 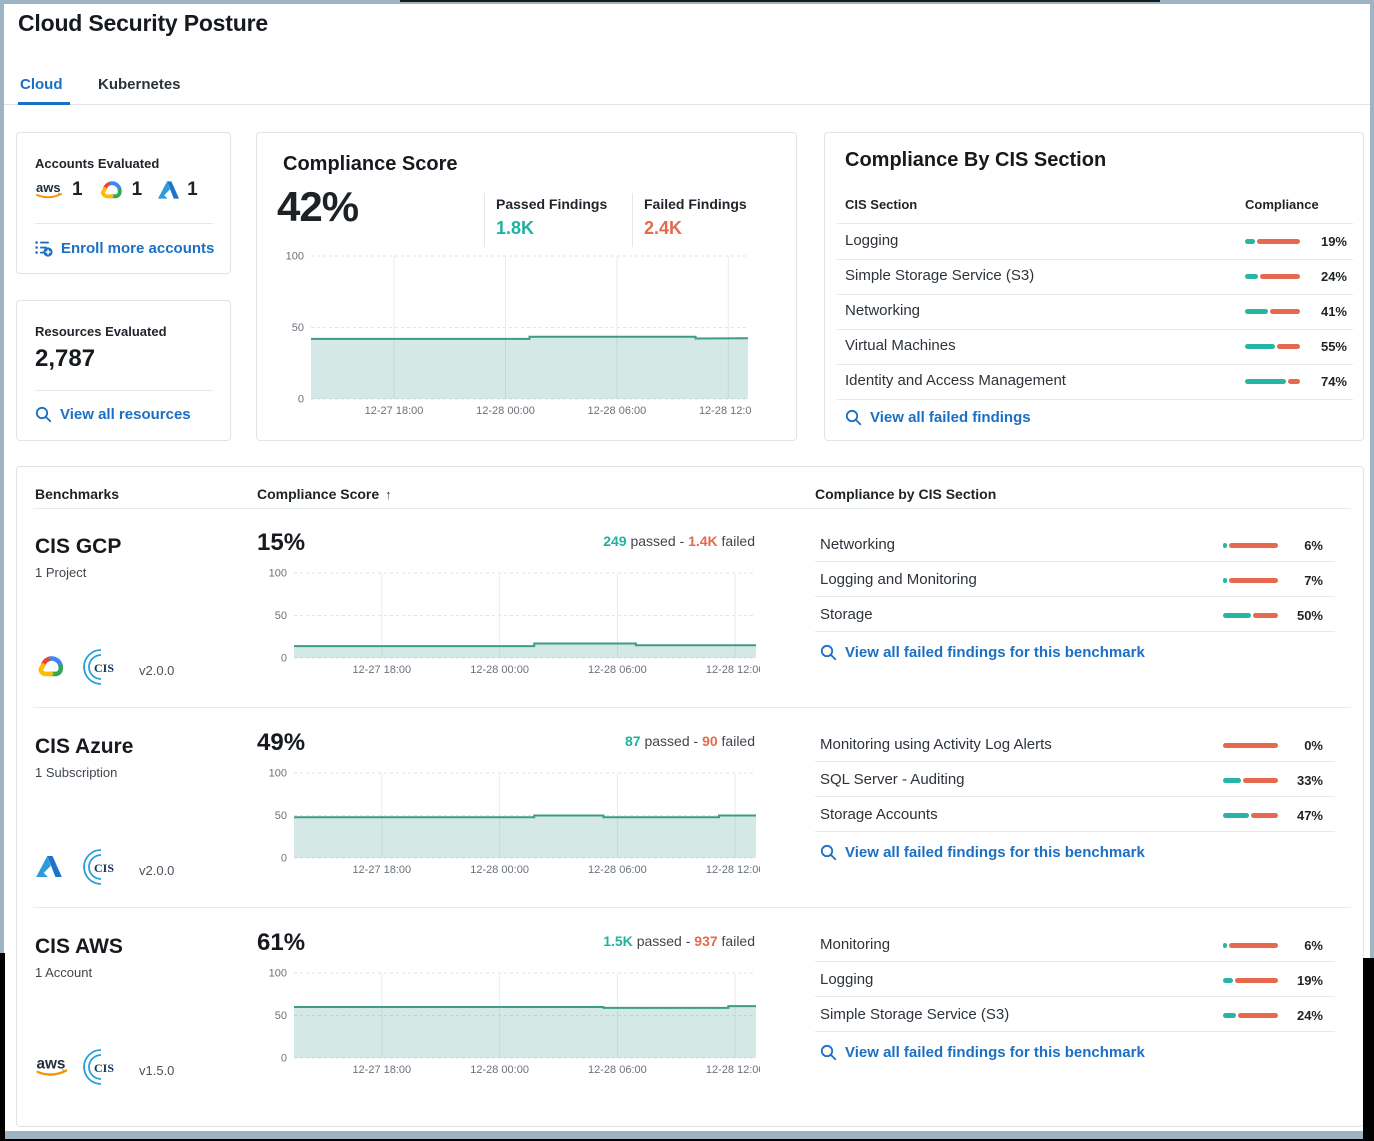 I want to click on cis-row-label: Logging, so click(x=872, y=240).